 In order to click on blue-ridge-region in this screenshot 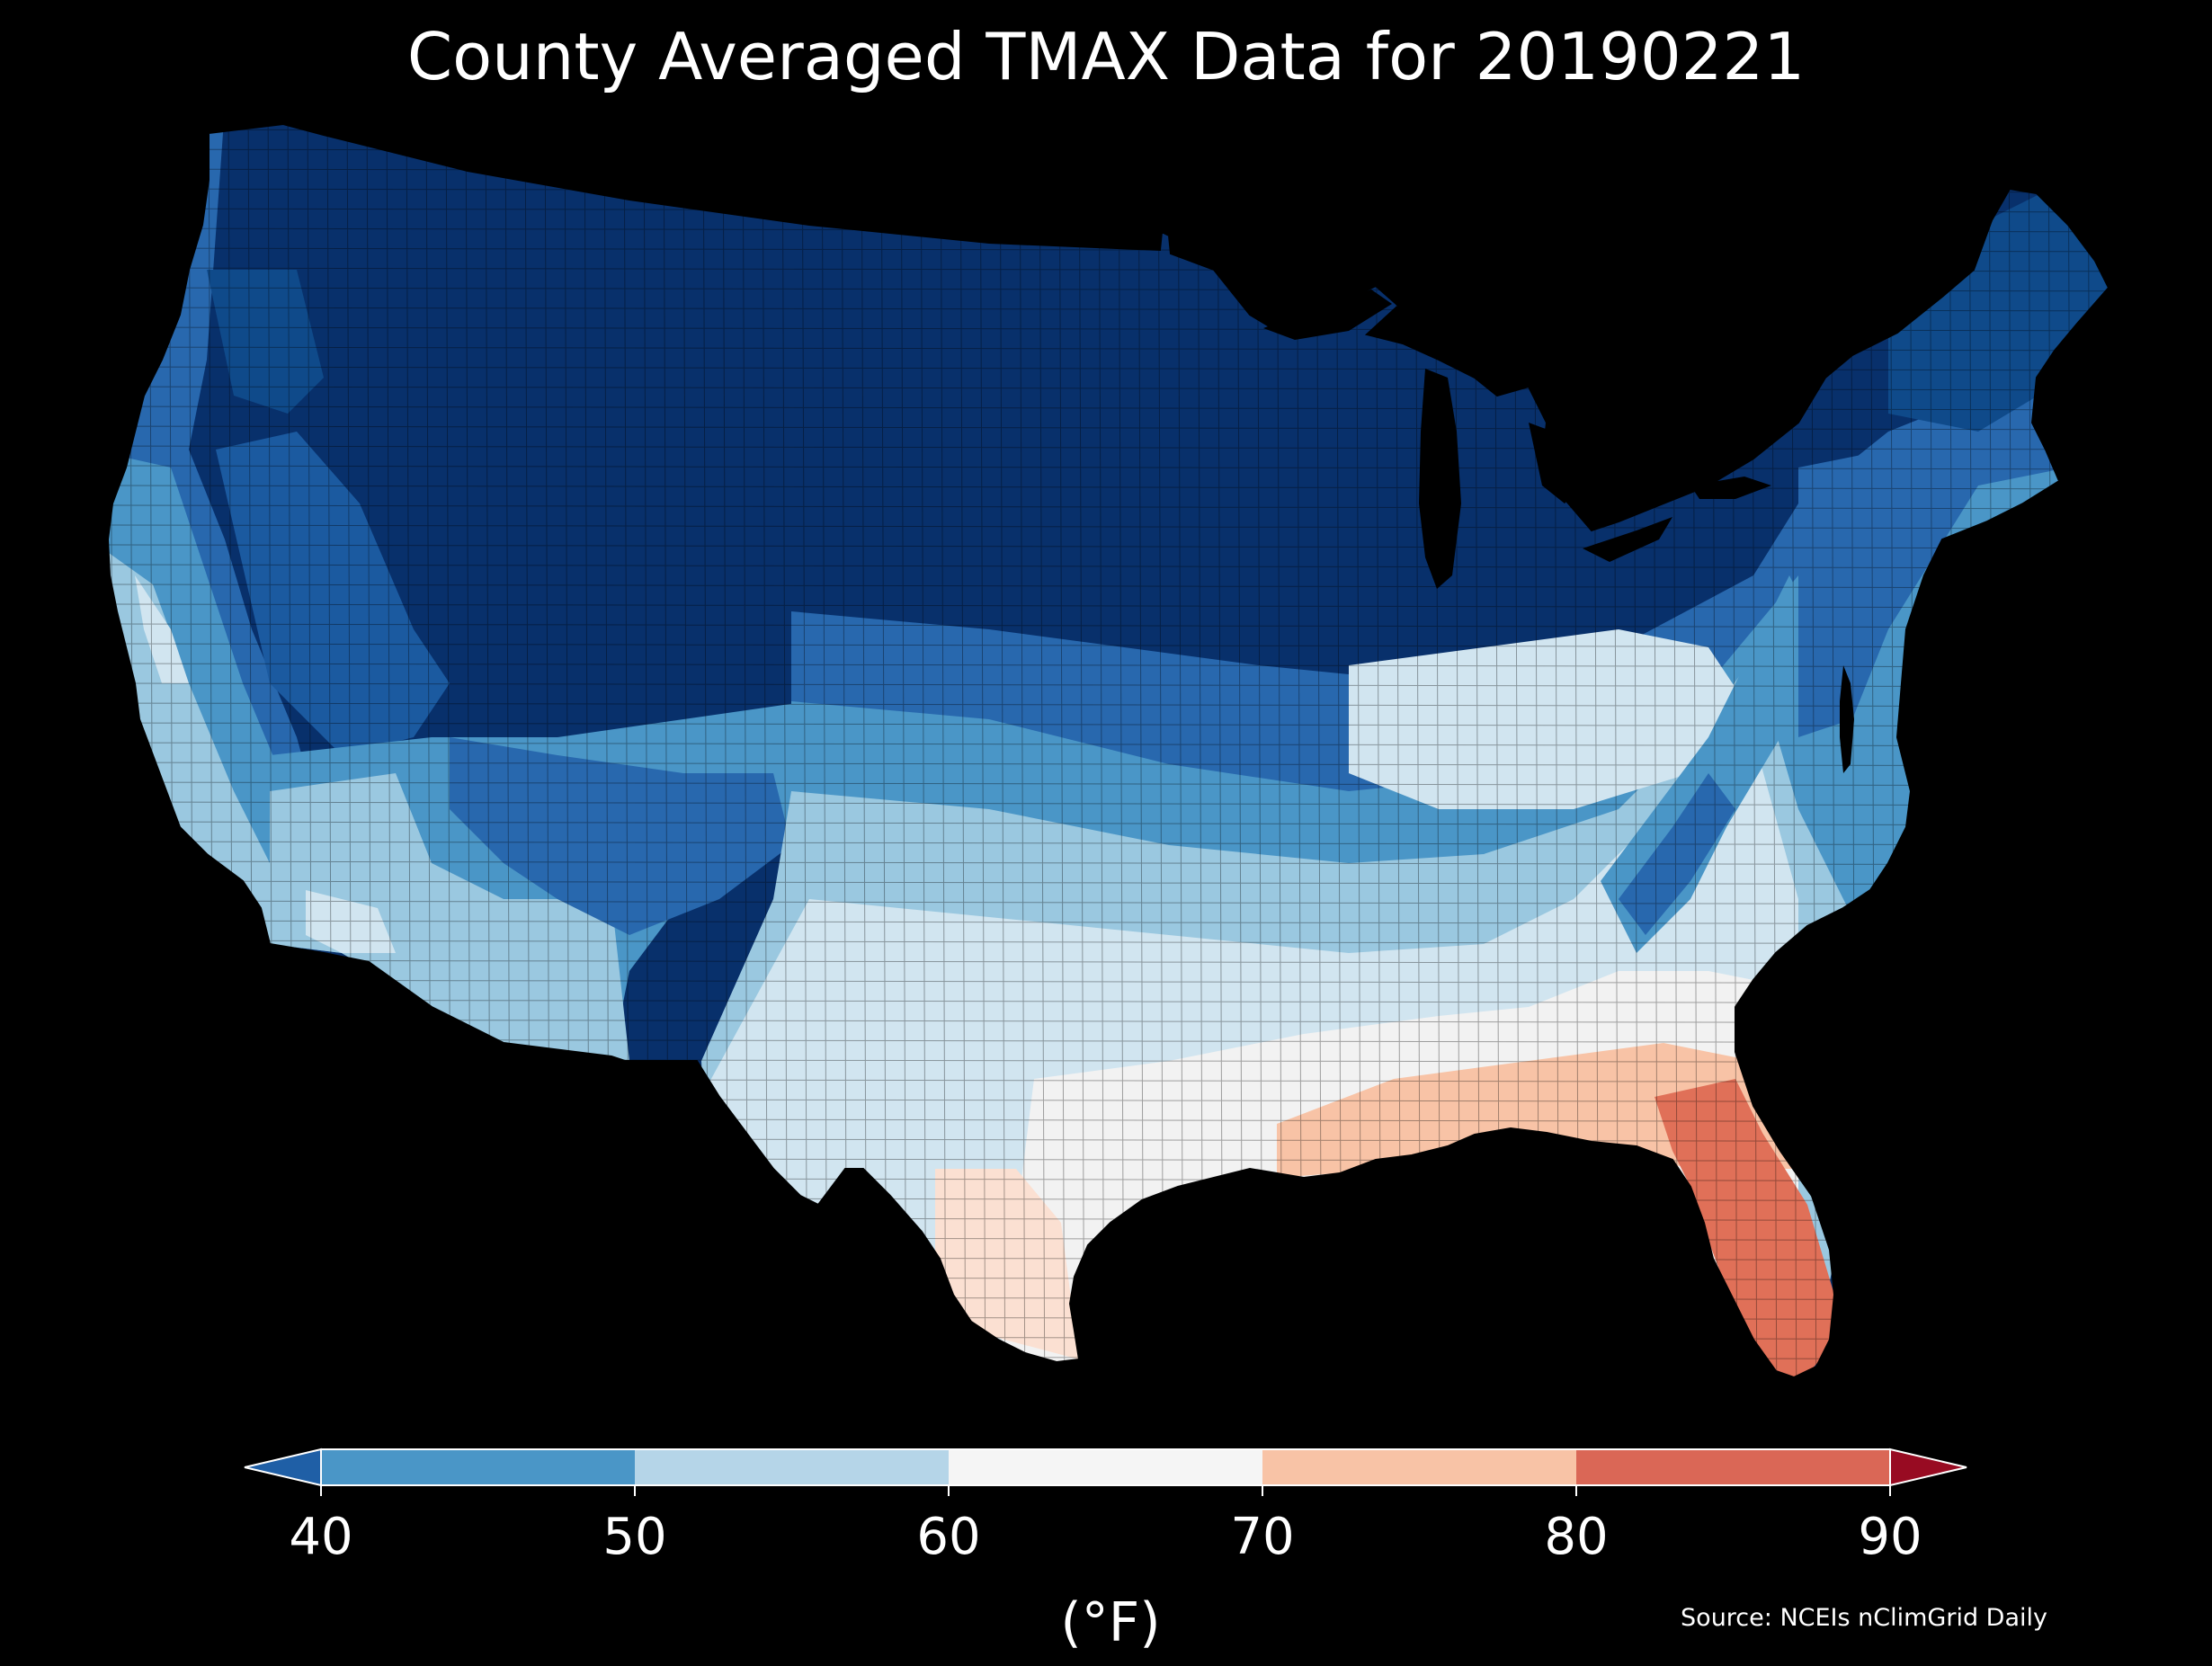, I will do `click(1677, 854)`.